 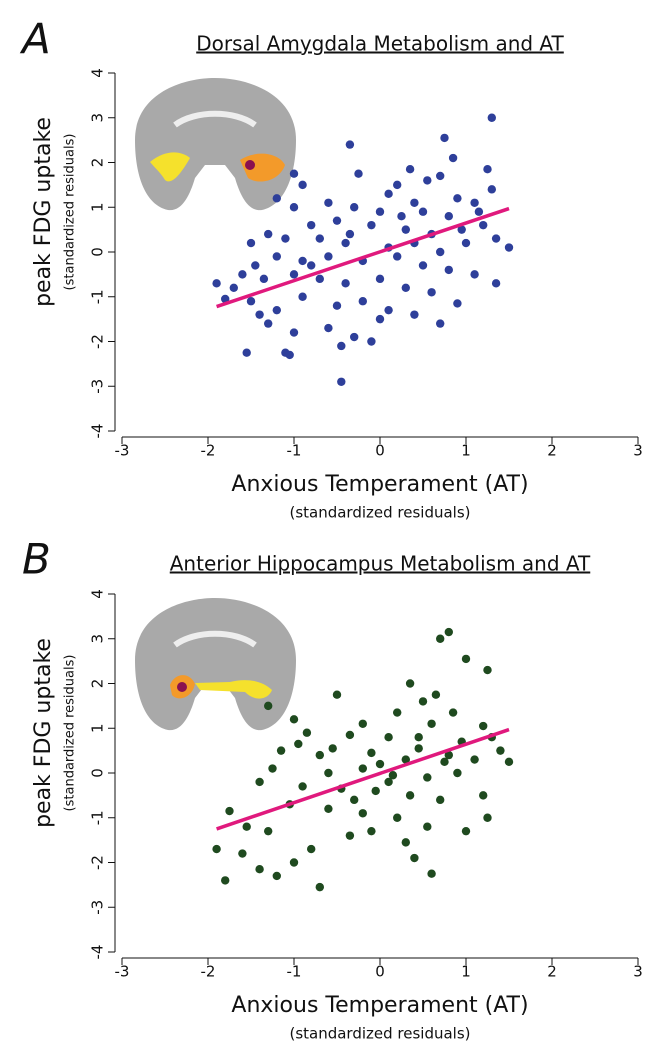 What do you see at coordinates (98, 862) in the screenshot?
I see `y-tick-label: -2` at bounding box center [98, 862].